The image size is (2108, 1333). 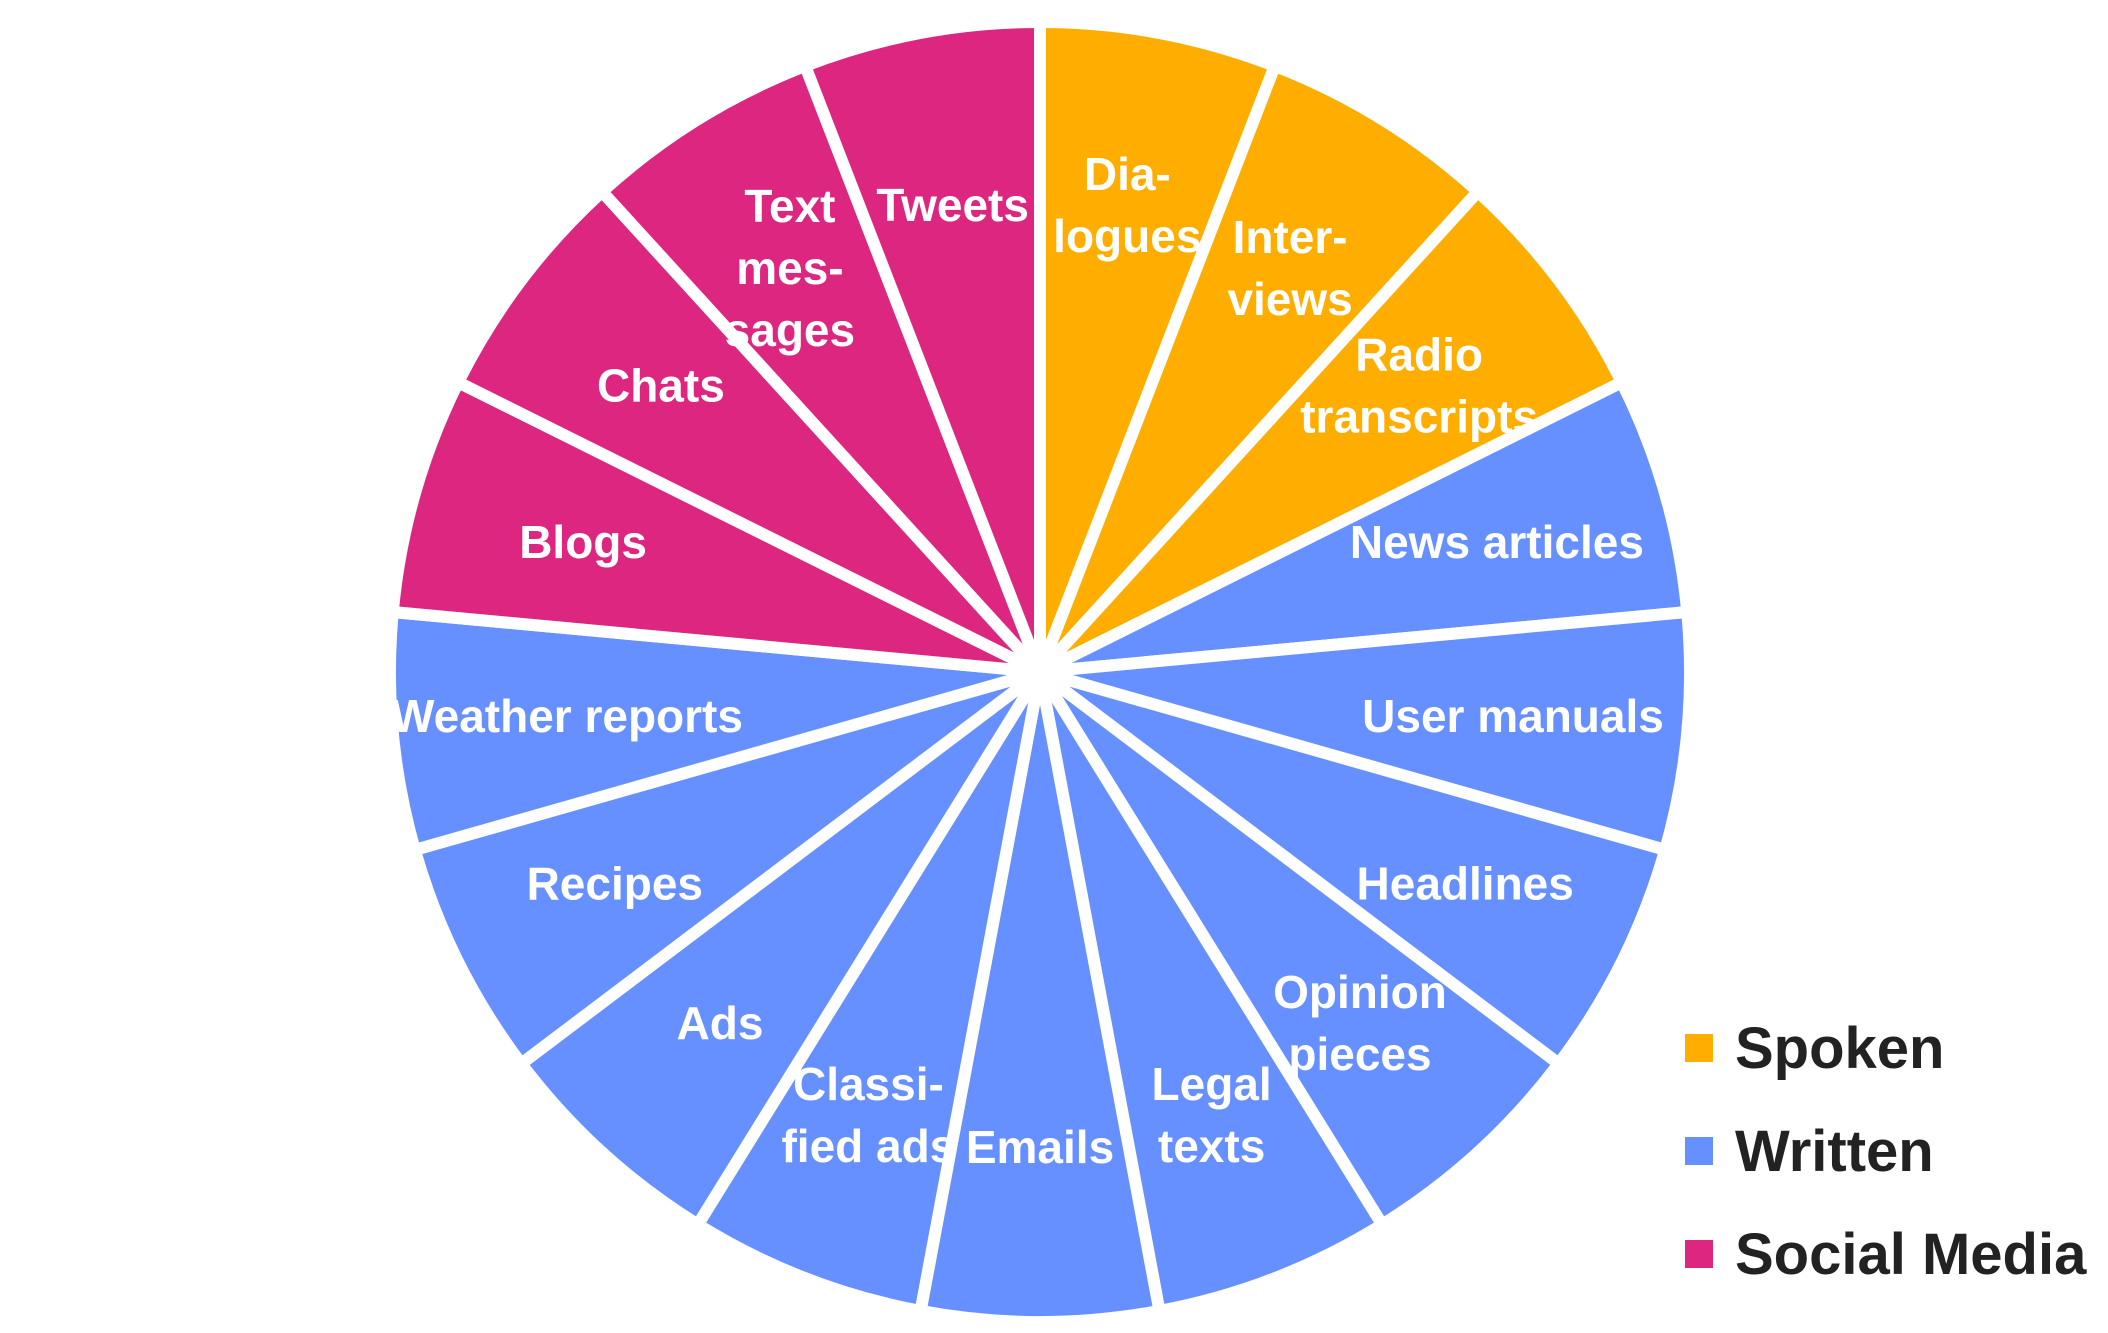 I want to click on pie-slice-classi-fied-ads, so click(x=867, y=993).